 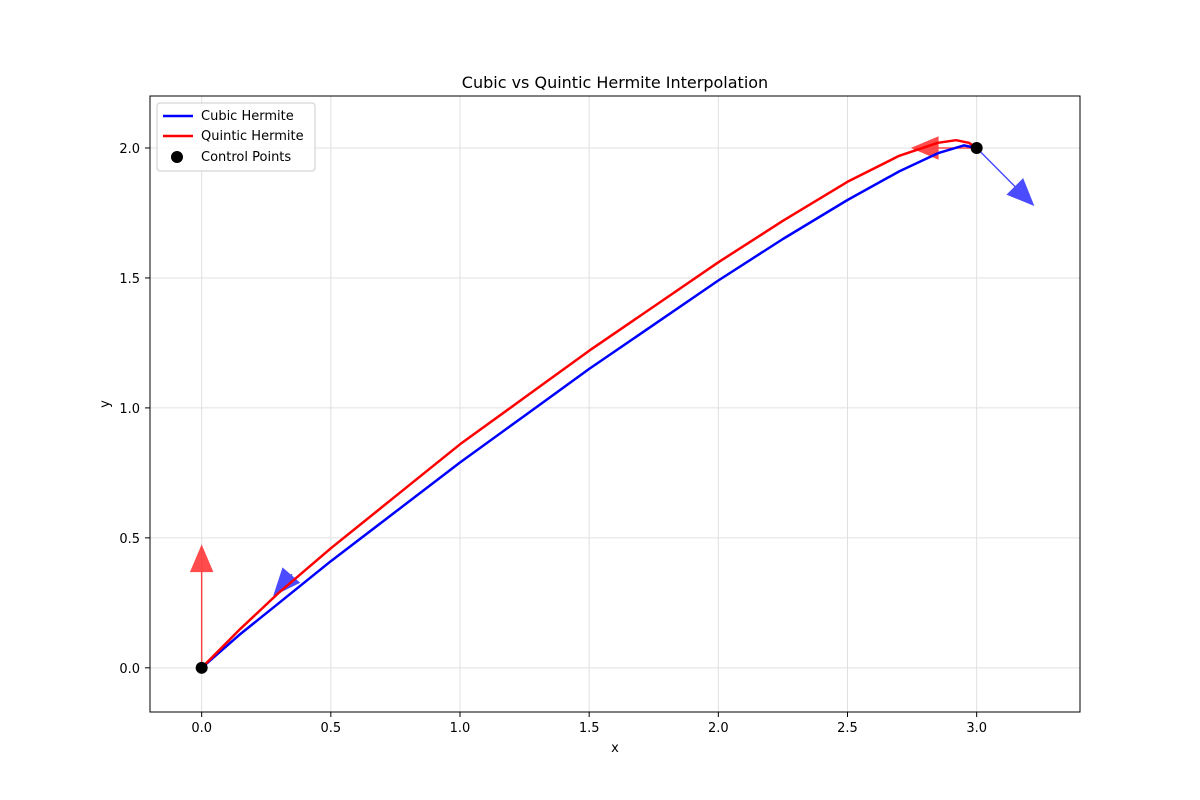 What do you see at coordinates (615, 82) in the screenshot?
I see `chart-title: Cubic vs Quintic Hermite Interpolation` at bounding box center [615, 82].